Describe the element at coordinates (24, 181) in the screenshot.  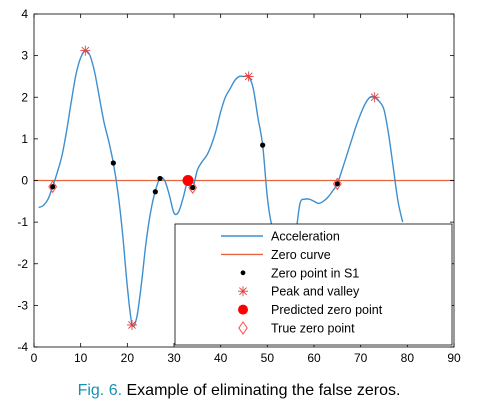
I see `y-tick-label: 0` at that location.